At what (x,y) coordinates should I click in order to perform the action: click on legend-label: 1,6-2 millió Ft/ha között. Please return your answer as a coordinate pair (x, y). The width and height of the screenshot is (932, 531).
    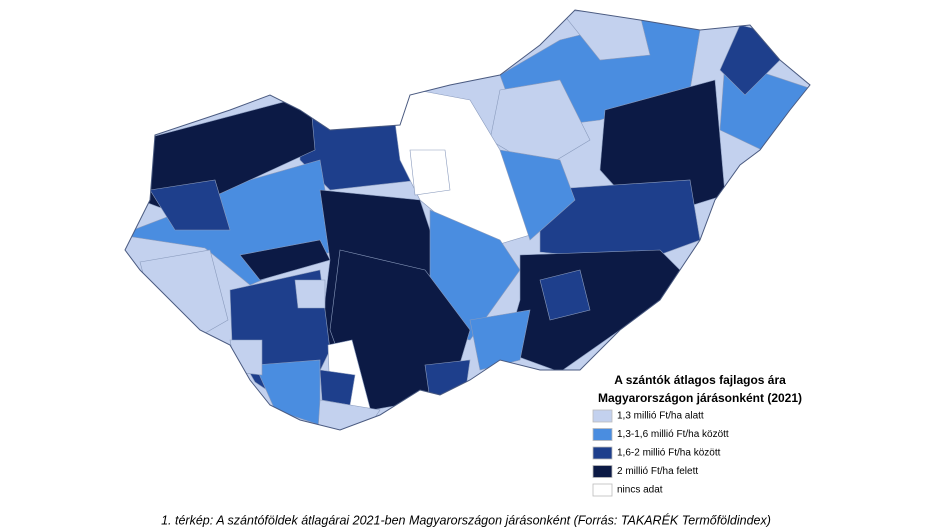
    Looking at the image, I should click on (669, 453).